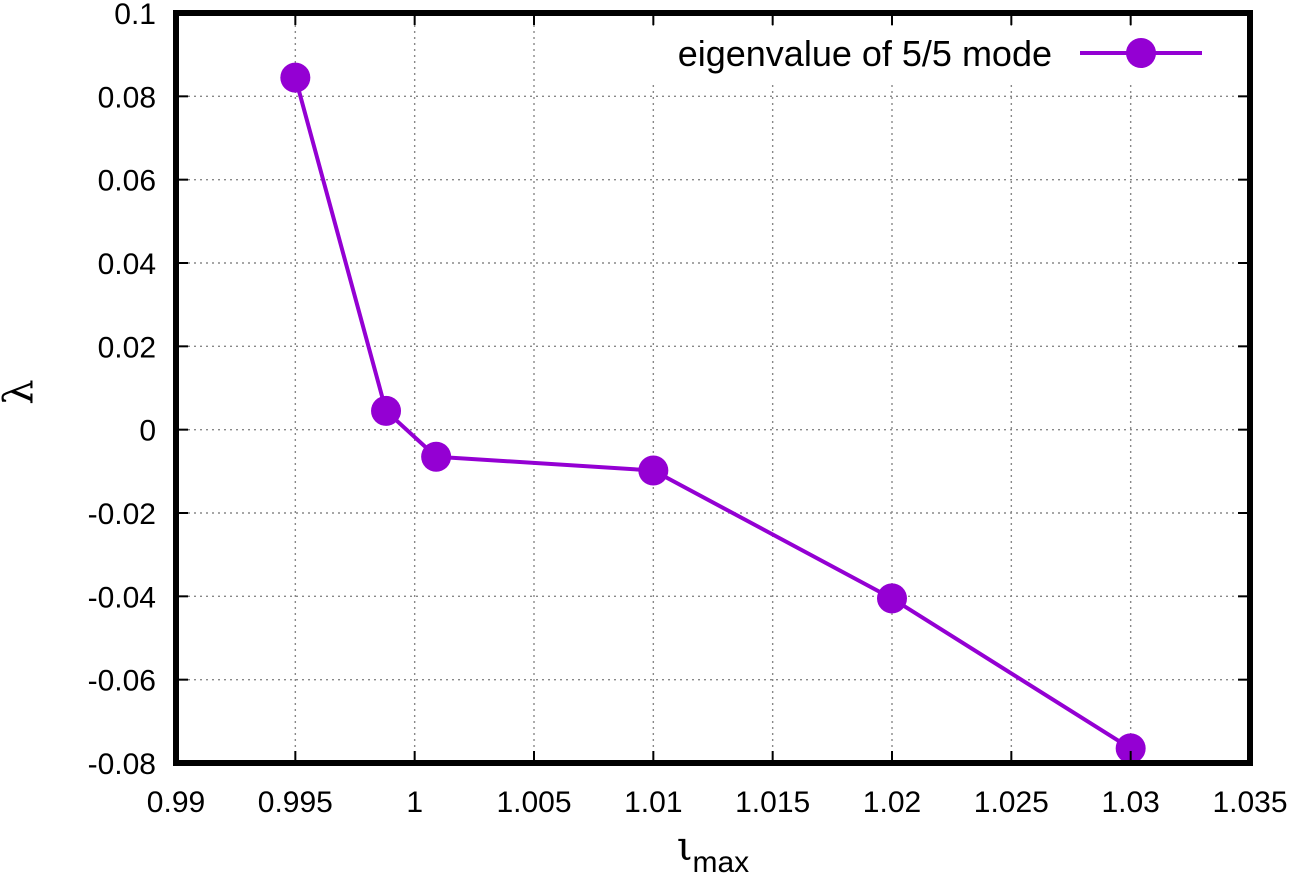 This screenshot has width=1300, height=876. What do you see at coordinates (176, 802) in the screenshot?
I see `x-tick-label: 0.99` at bounding box center [176, 802].